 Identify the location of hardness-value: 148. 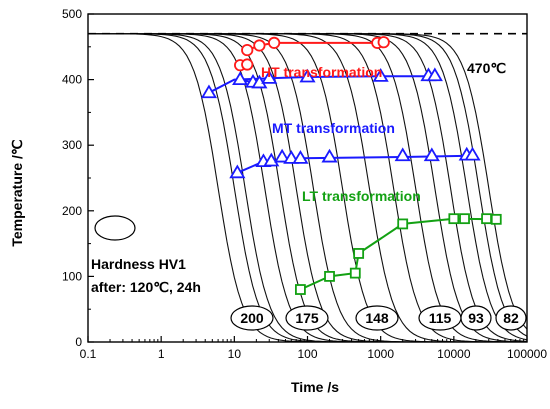
(377, 318).